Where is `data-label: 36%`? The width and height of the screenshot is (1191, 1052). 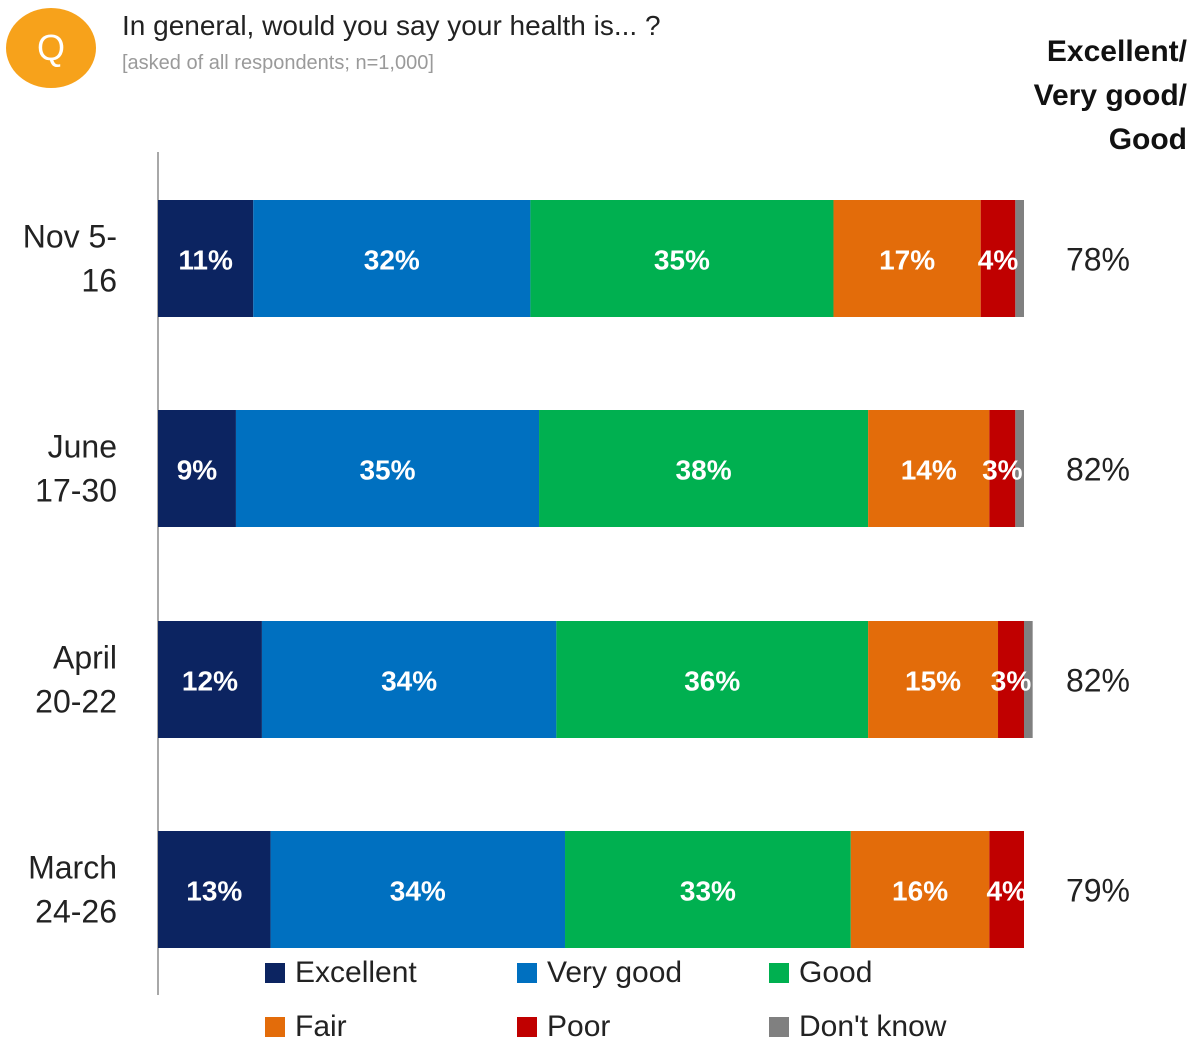
data-label: 36% is located at coordinates (712, 681).